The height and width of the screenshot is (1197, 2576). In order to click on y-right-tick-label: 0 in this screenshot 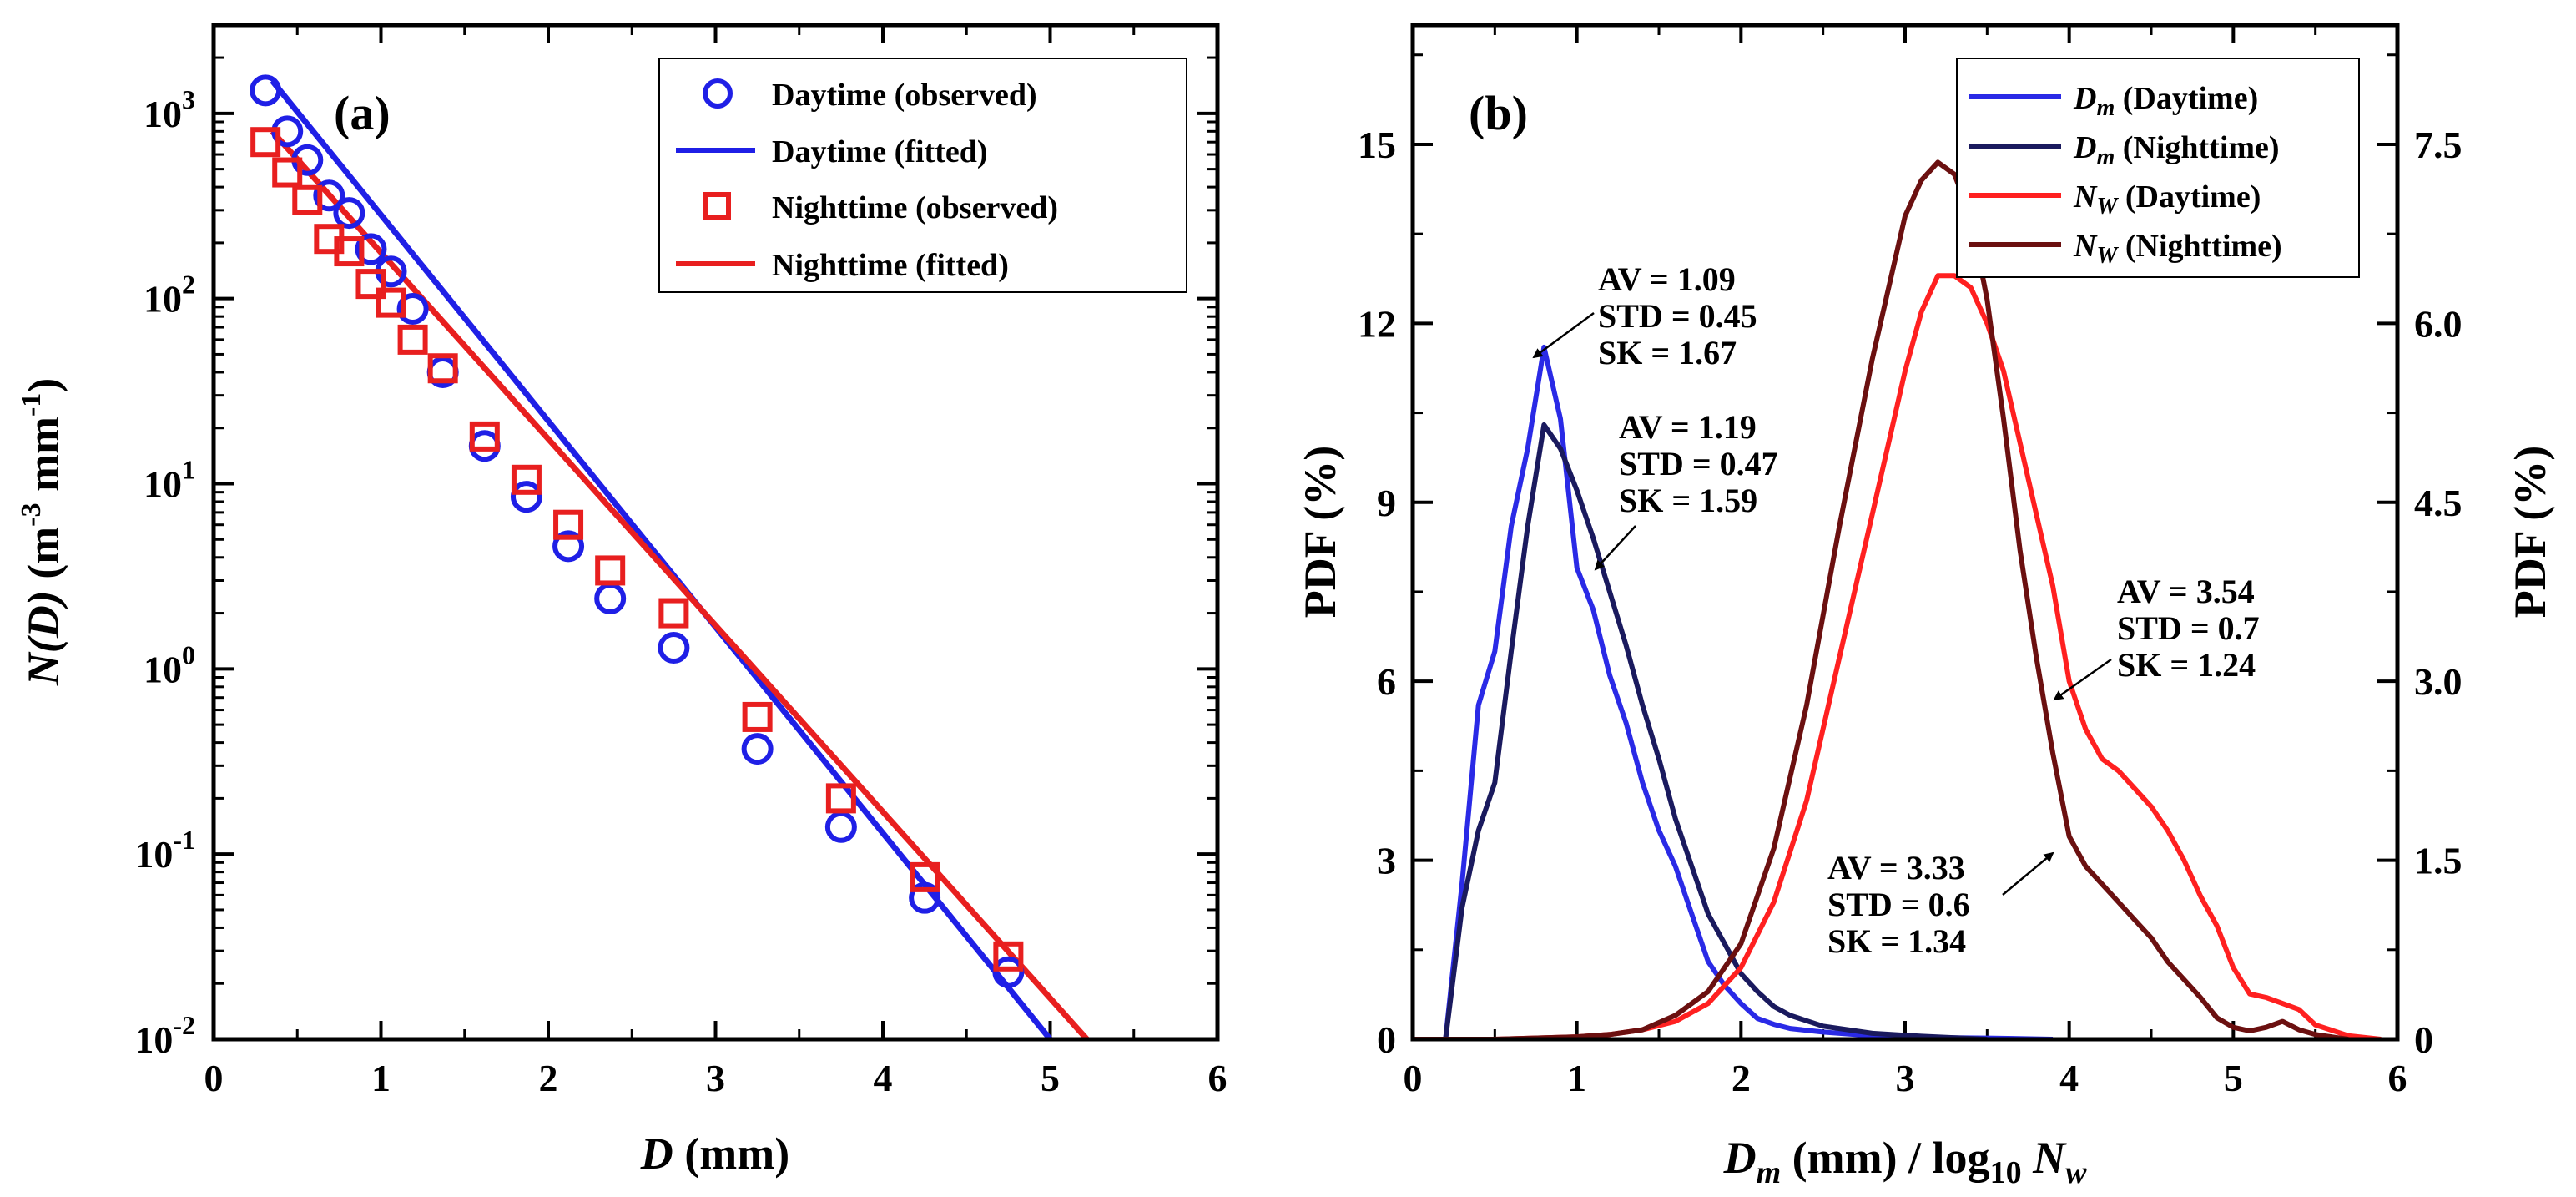, I will do `click(2423, 1039)`.